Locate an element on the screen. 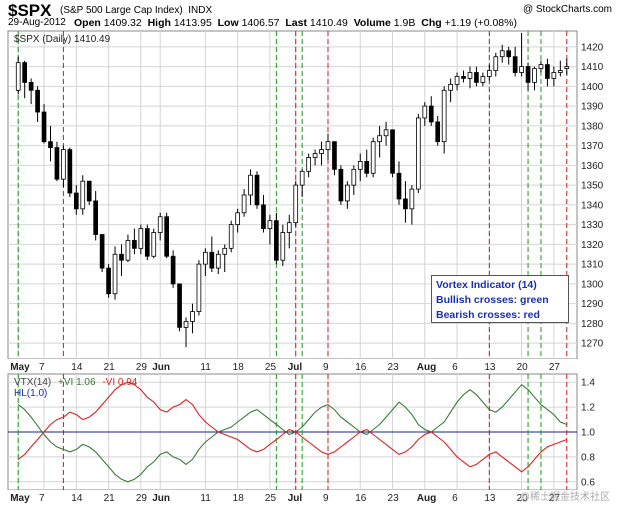 This screenshot has width=620, height=507. x-tick-label: 16 is located at coordinates (361, 367).